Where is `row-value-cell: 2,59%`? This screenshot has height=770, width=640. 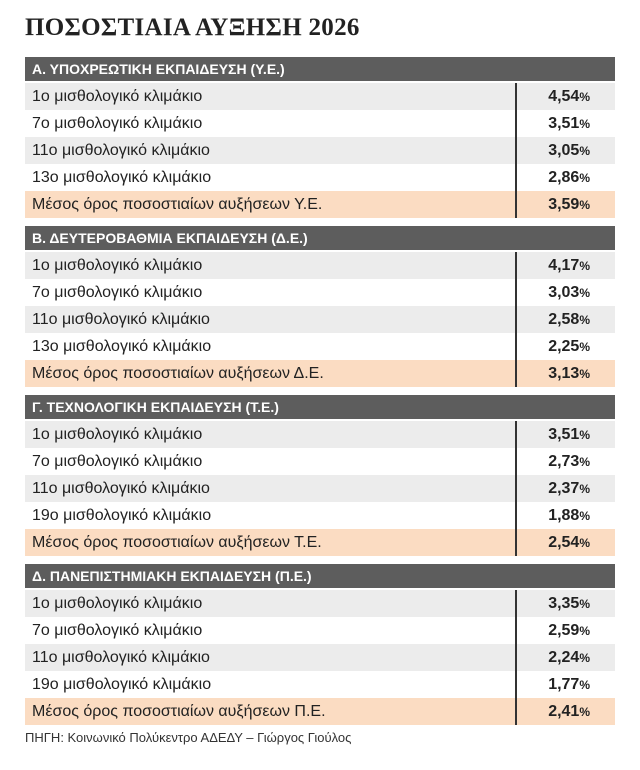
row-value-cell: 2,59% is located at coordinates (565, 630).